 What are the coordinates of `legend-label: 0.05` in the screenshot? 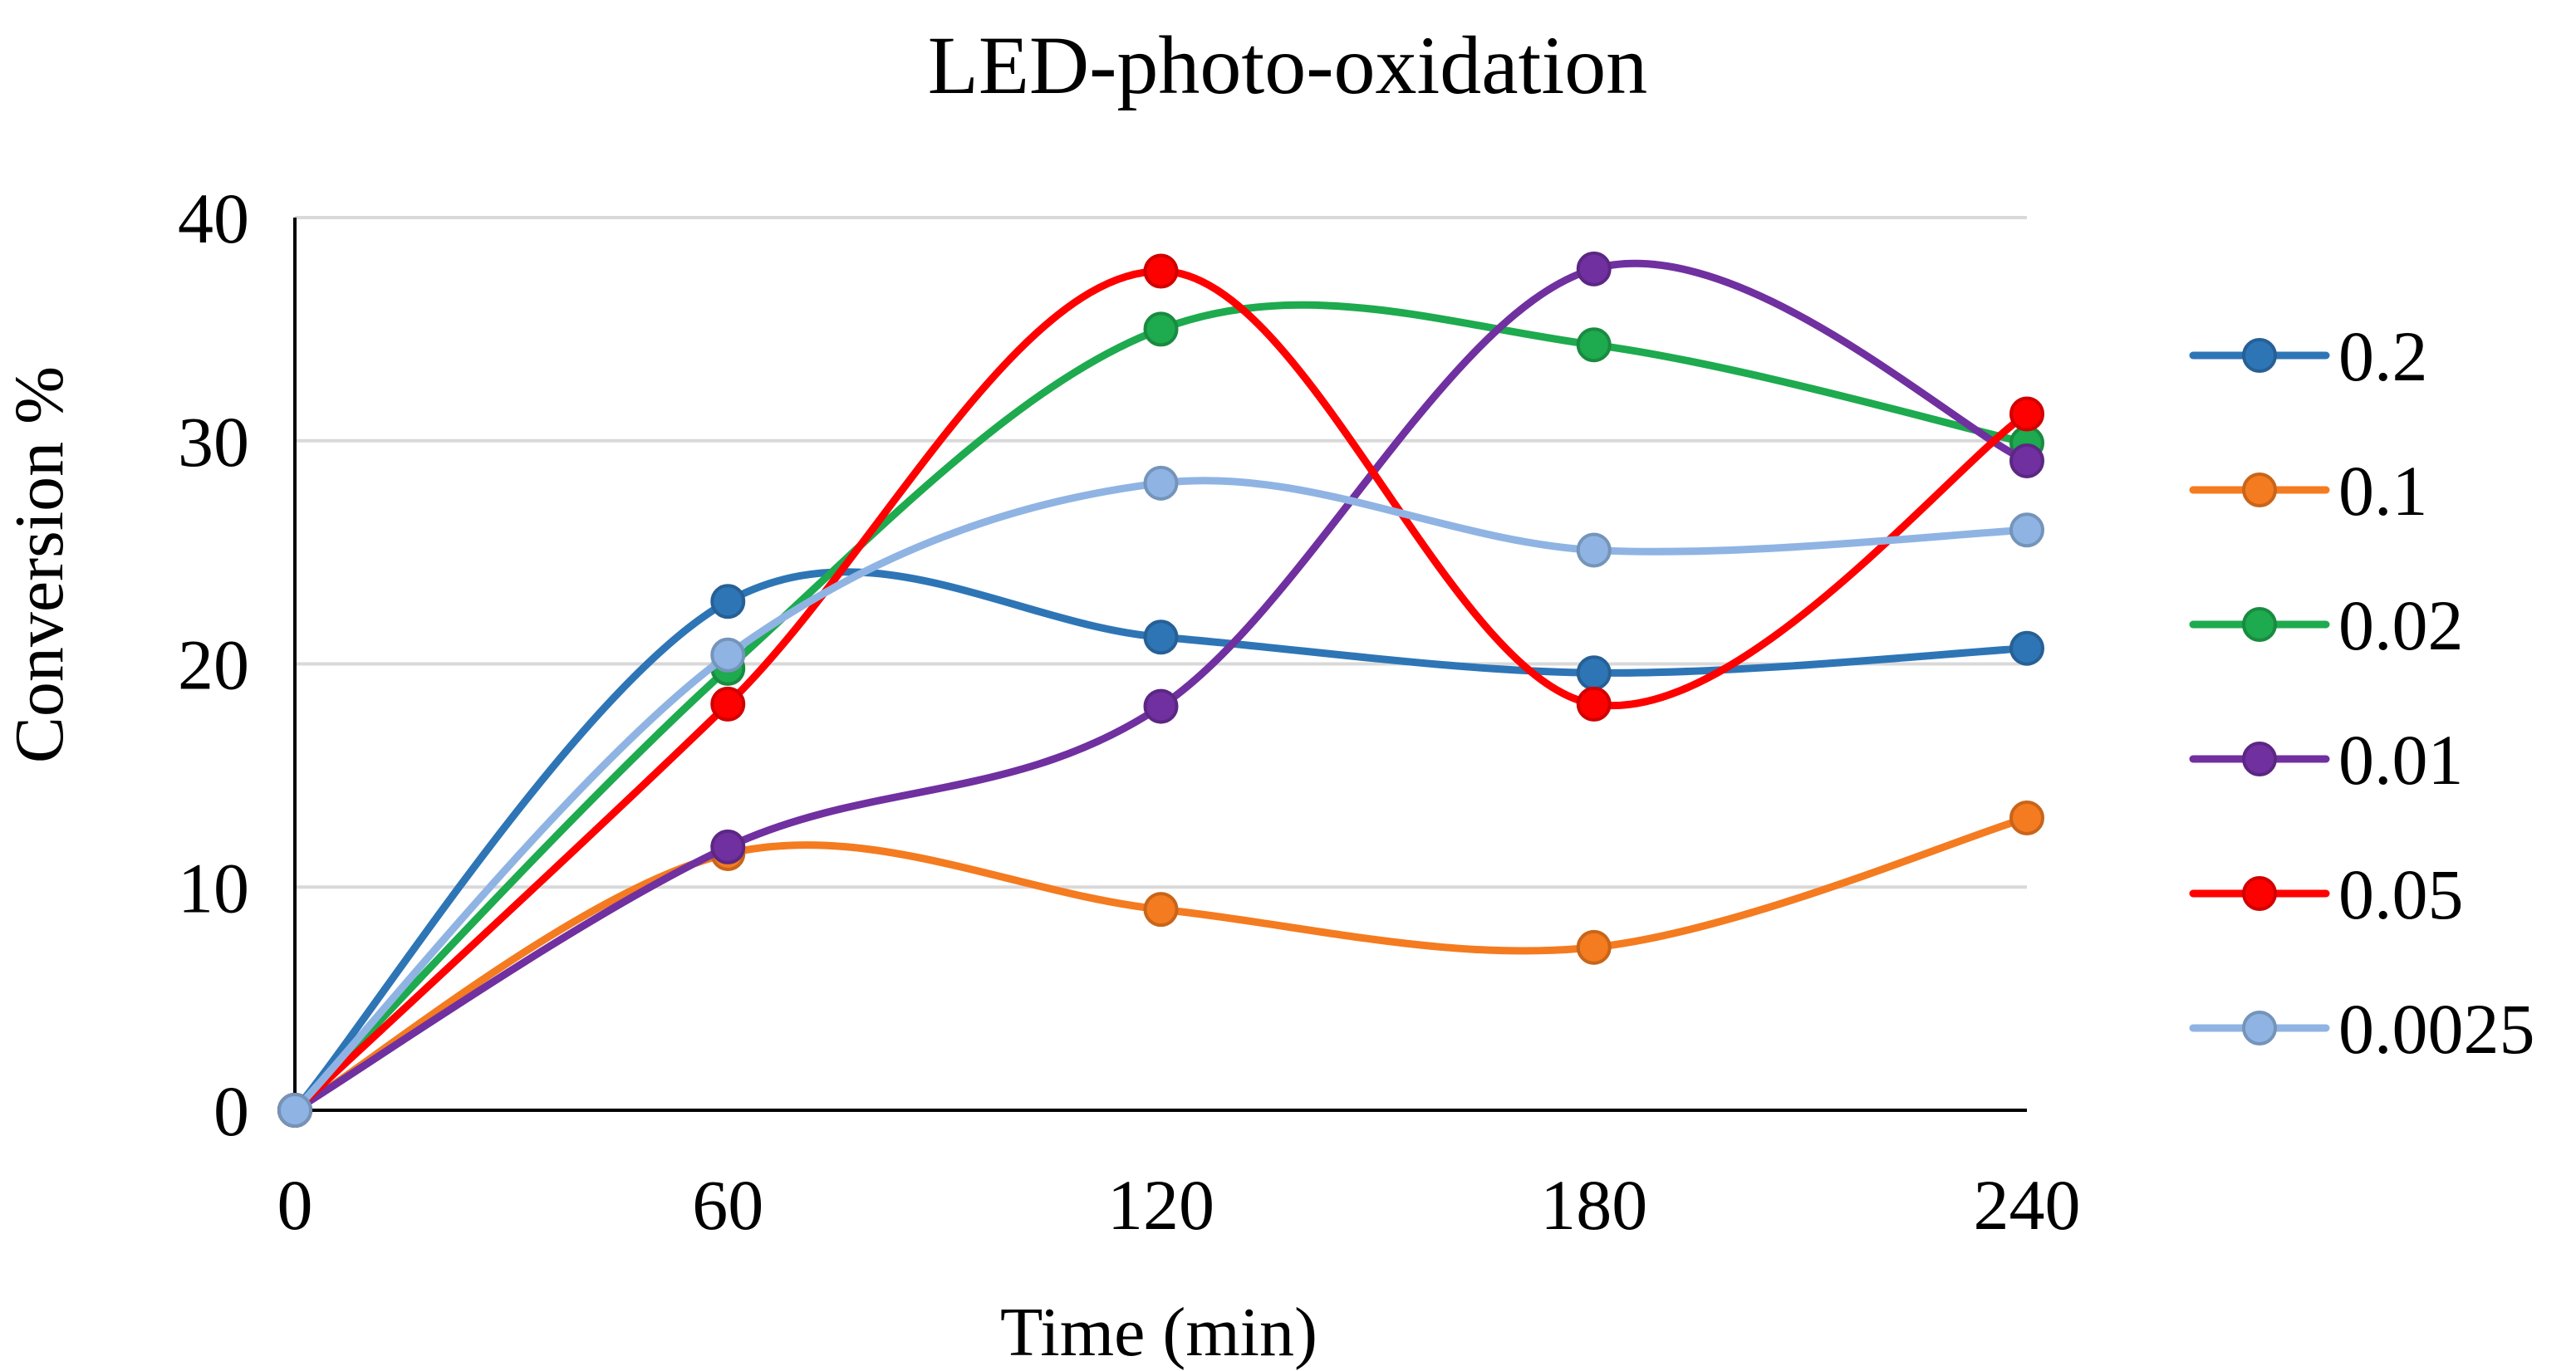 It's located at (2401, 894).